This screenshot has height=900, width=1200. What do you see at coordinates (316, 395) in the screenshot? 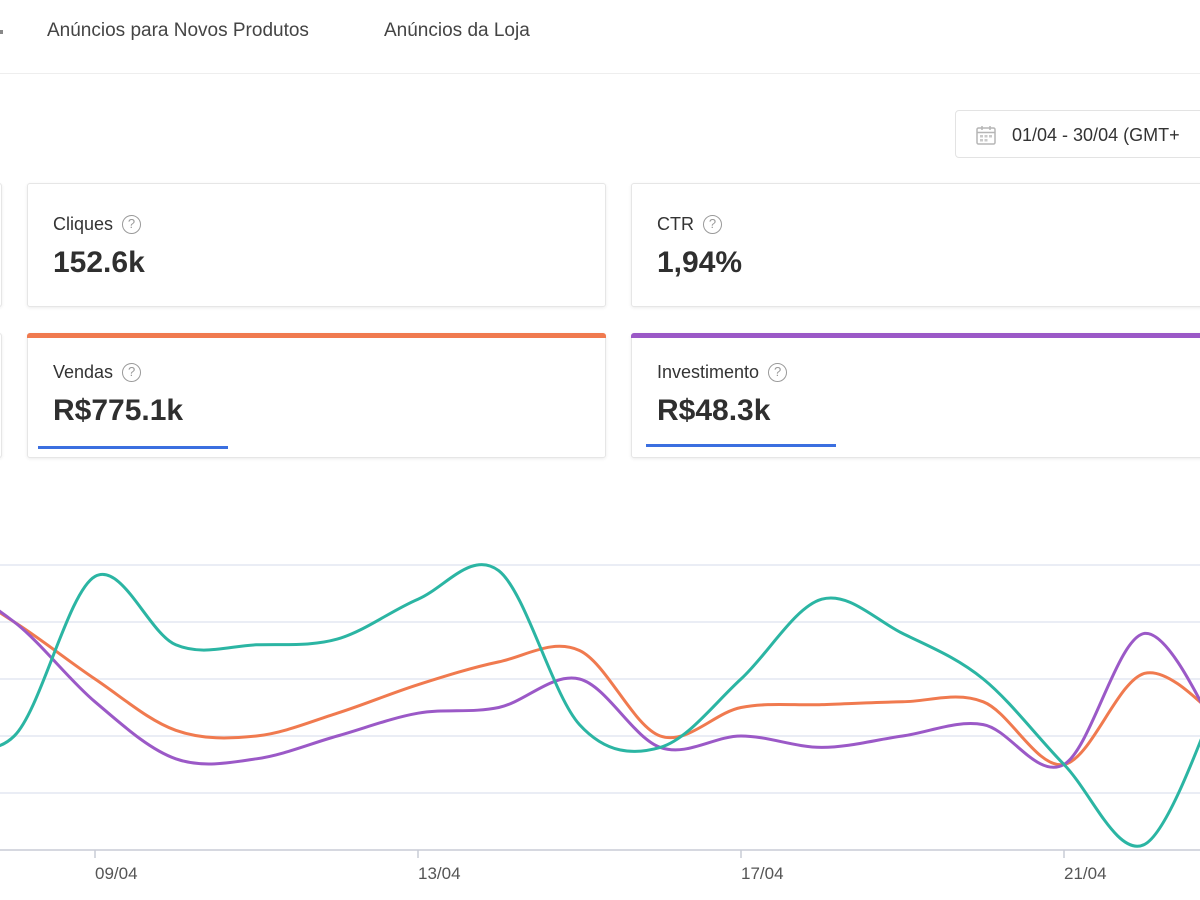
I see `metric-card-vendas: Vendas ? R$775.1k` at bounding box center [316, 395].